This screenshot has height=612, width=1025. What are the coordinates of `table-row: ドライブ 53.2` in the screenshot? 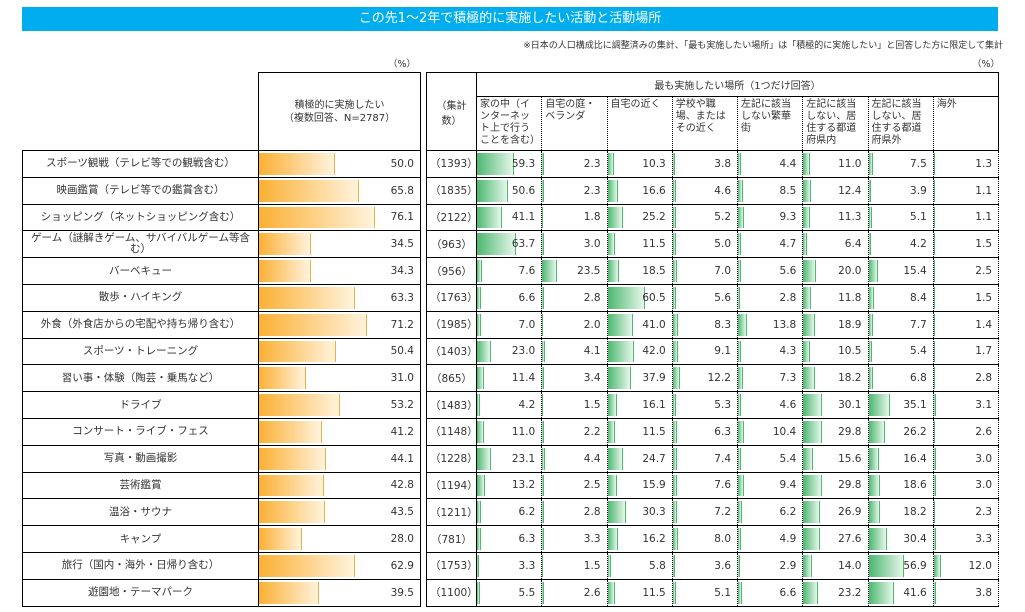 It's located at (221, 405).